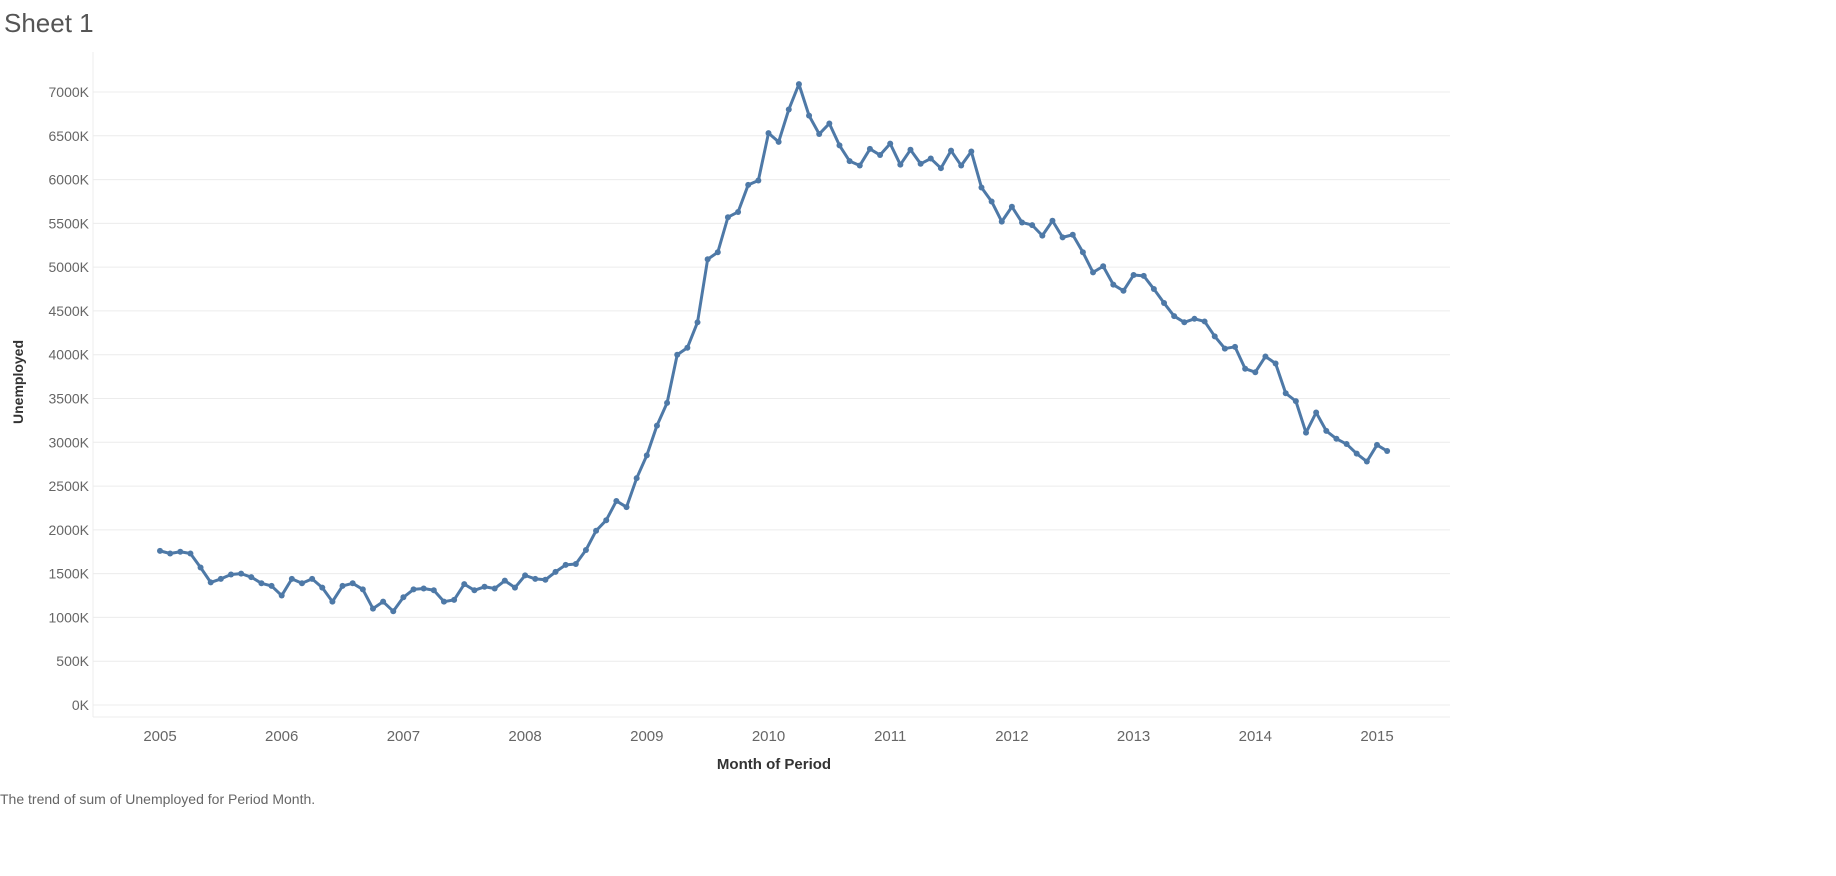 The image size is (1836, 876). I want to click on y-axis-title: Unemployed, so click(18, 382).